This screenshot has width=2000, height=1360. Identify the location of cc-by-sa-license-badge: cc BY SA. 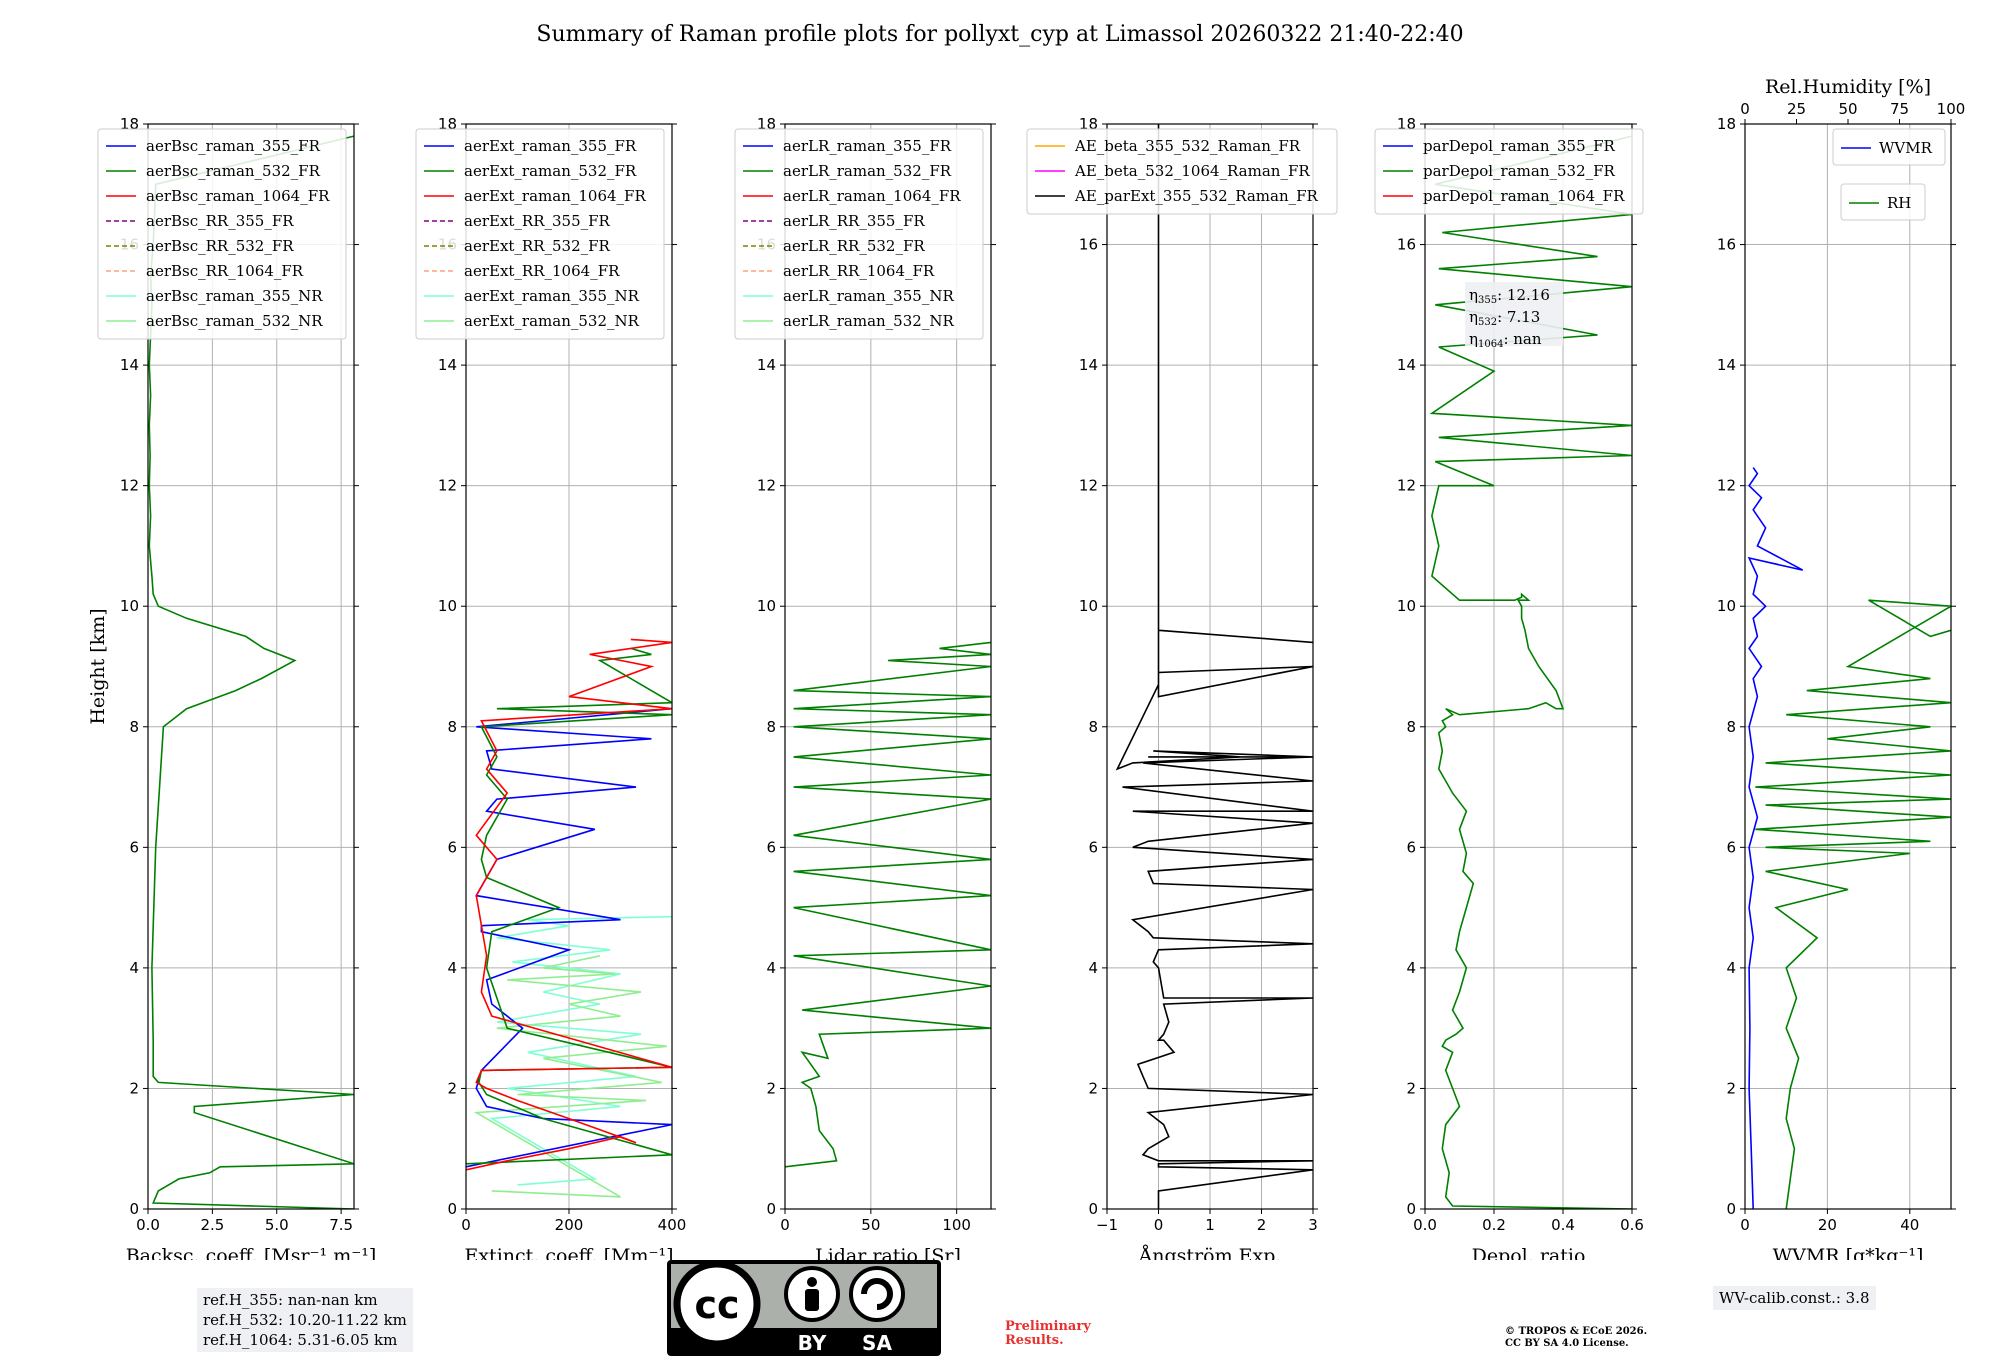
(804, 1308).